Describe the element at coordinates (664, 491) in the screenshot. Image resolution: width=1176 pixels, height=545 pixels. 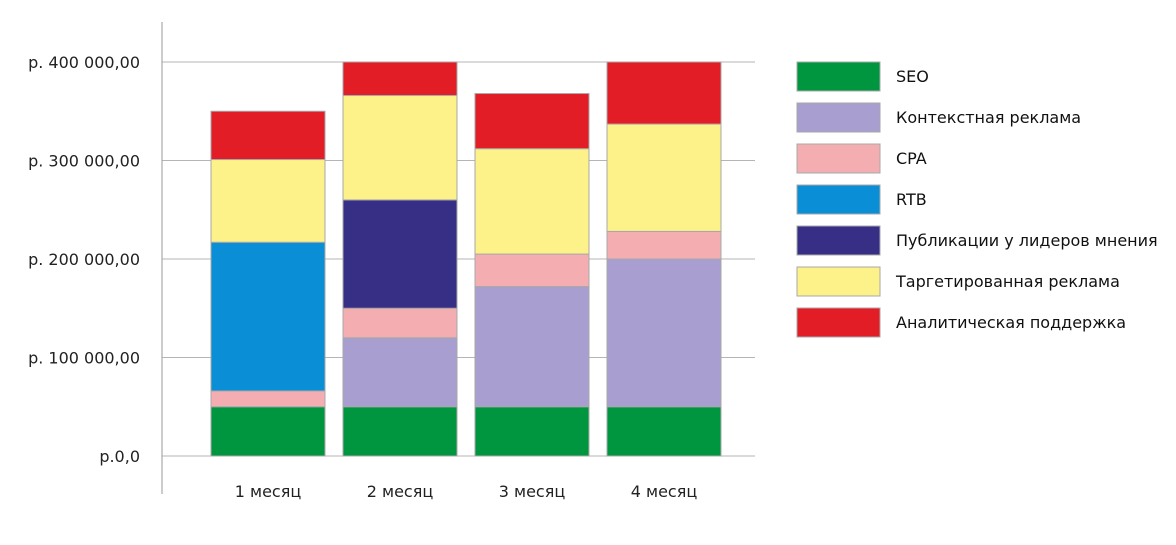
I see `x-category-label: 4 месяц` at that location.